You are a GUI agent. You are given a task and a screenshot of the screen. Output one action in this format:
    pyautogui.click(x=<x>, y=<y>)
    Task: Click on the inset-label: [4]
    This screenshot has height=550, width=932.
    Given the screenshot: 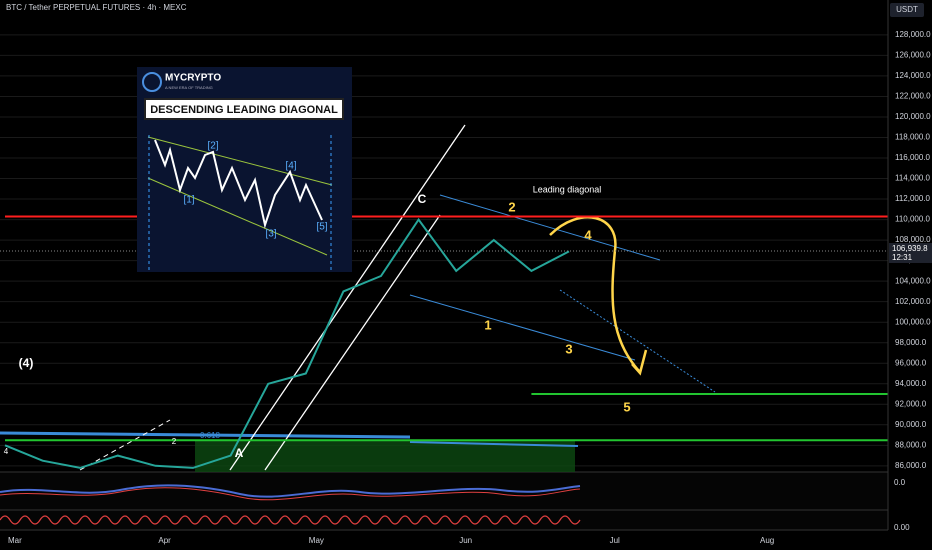 What is the action you would take?
    pyautogui.click(x=290, y=166)
    